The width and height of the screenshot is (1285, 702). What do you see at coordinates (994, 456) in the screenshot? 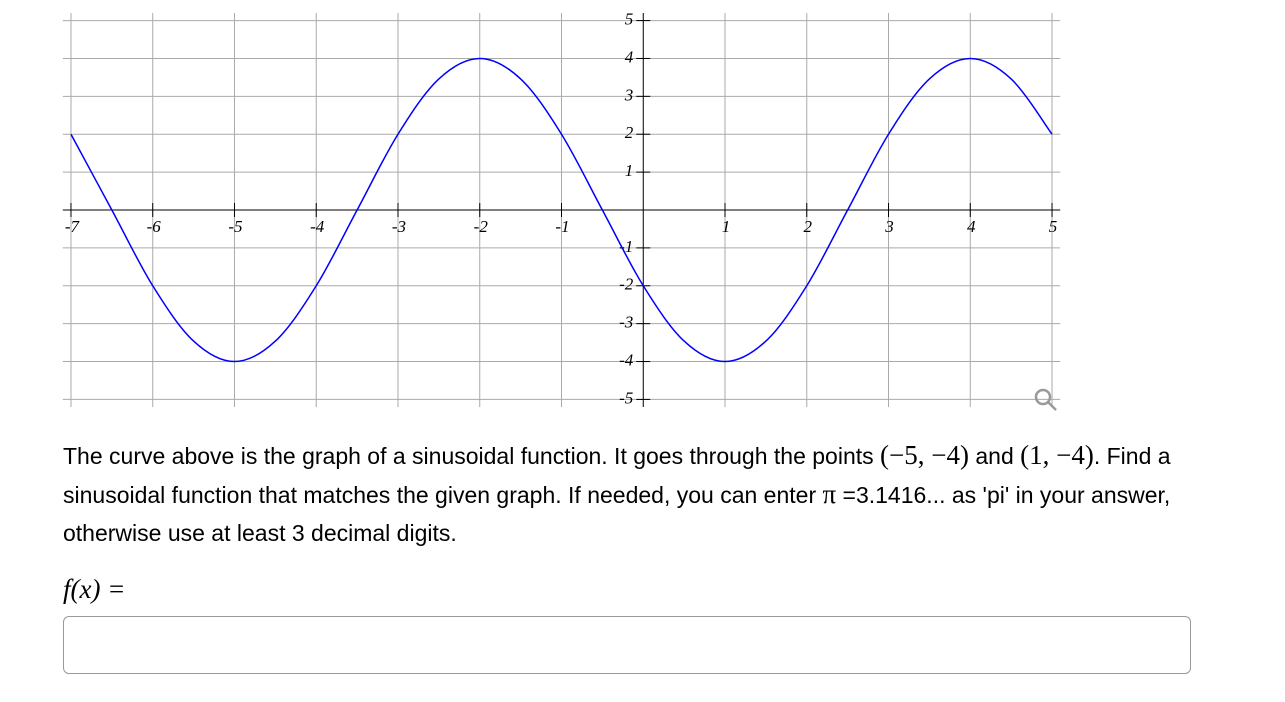
I see `problem-text-part: and` at bounding box center [994, 456].